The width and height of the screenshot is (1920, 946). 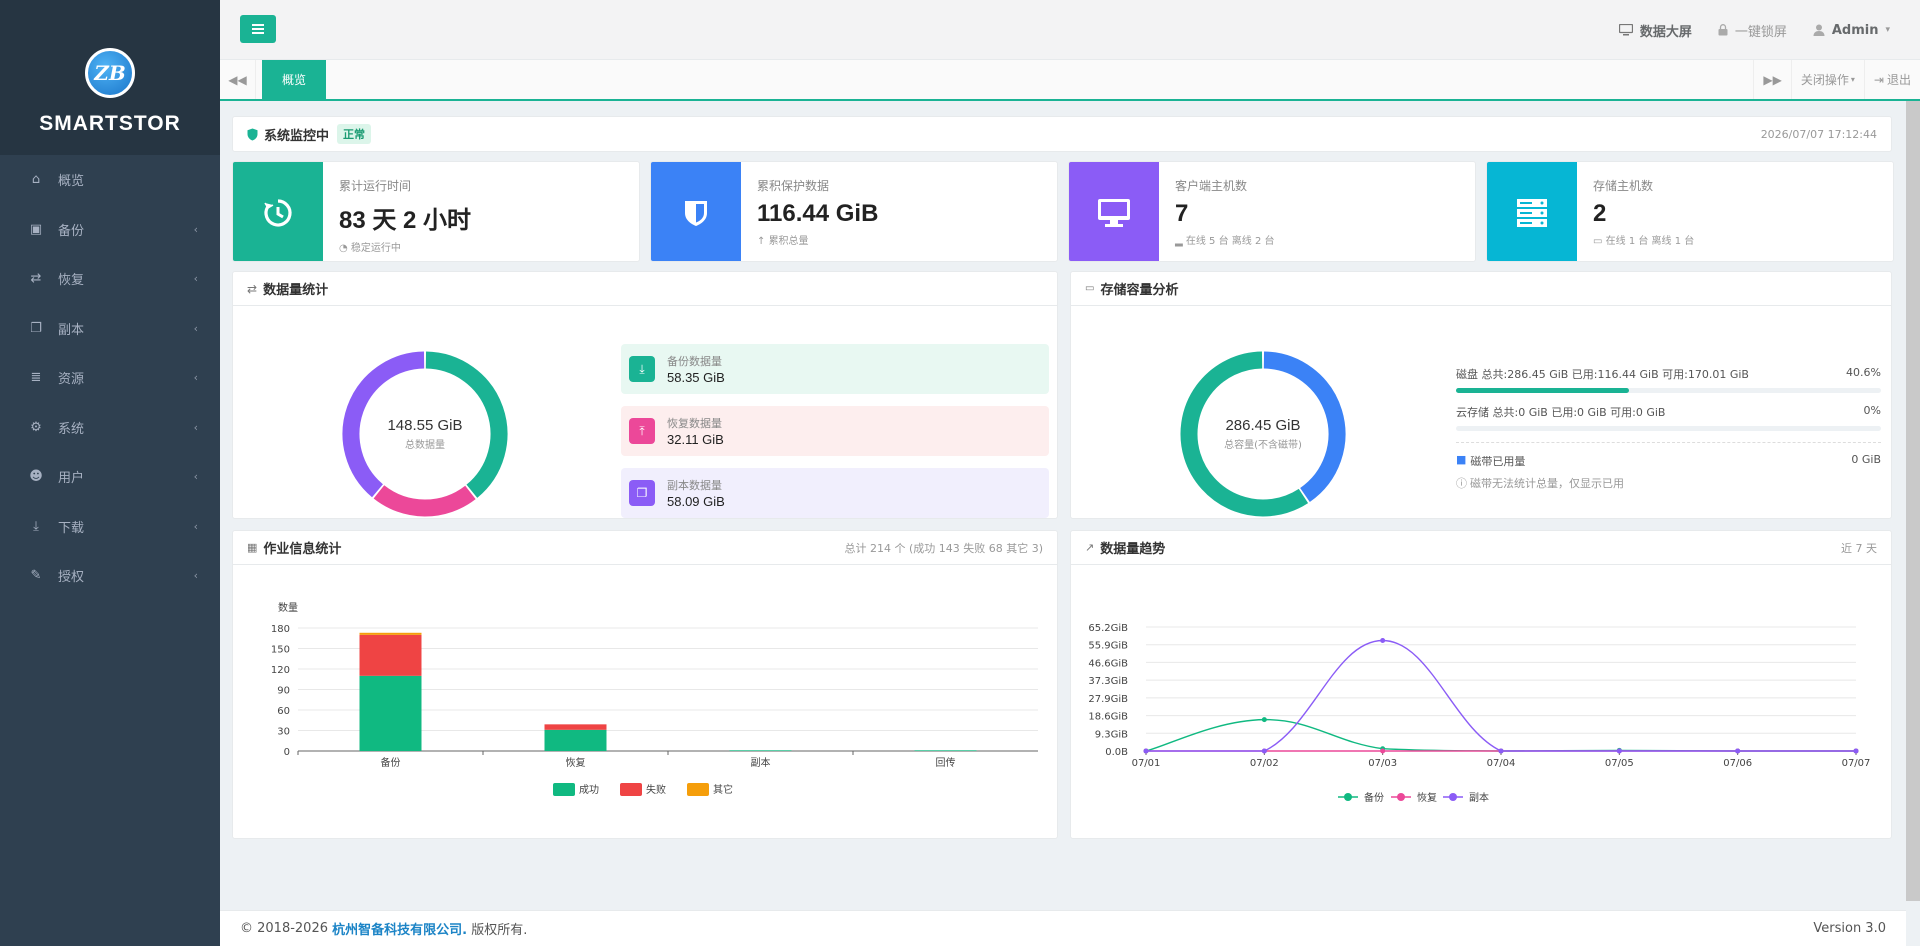 I want to click on donut-slice-free, so click(x=1244, y=434).